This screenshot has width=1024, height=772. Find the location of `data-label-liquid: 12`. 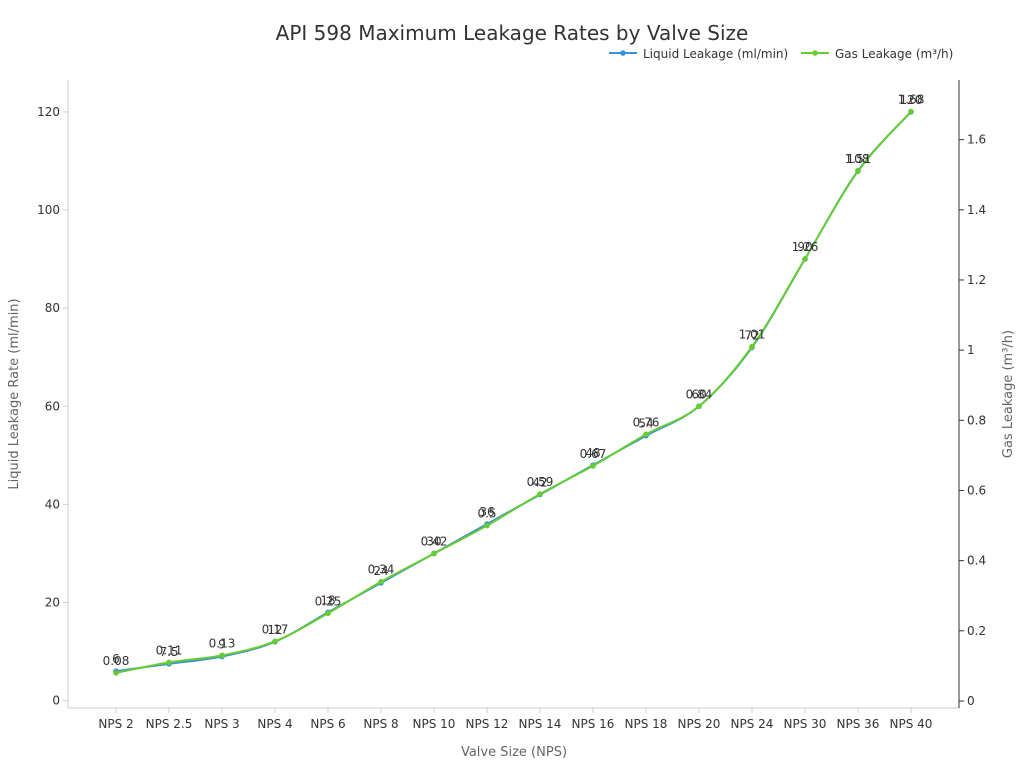

data-label-liquid: 12 is located at coordinates (274, 630).